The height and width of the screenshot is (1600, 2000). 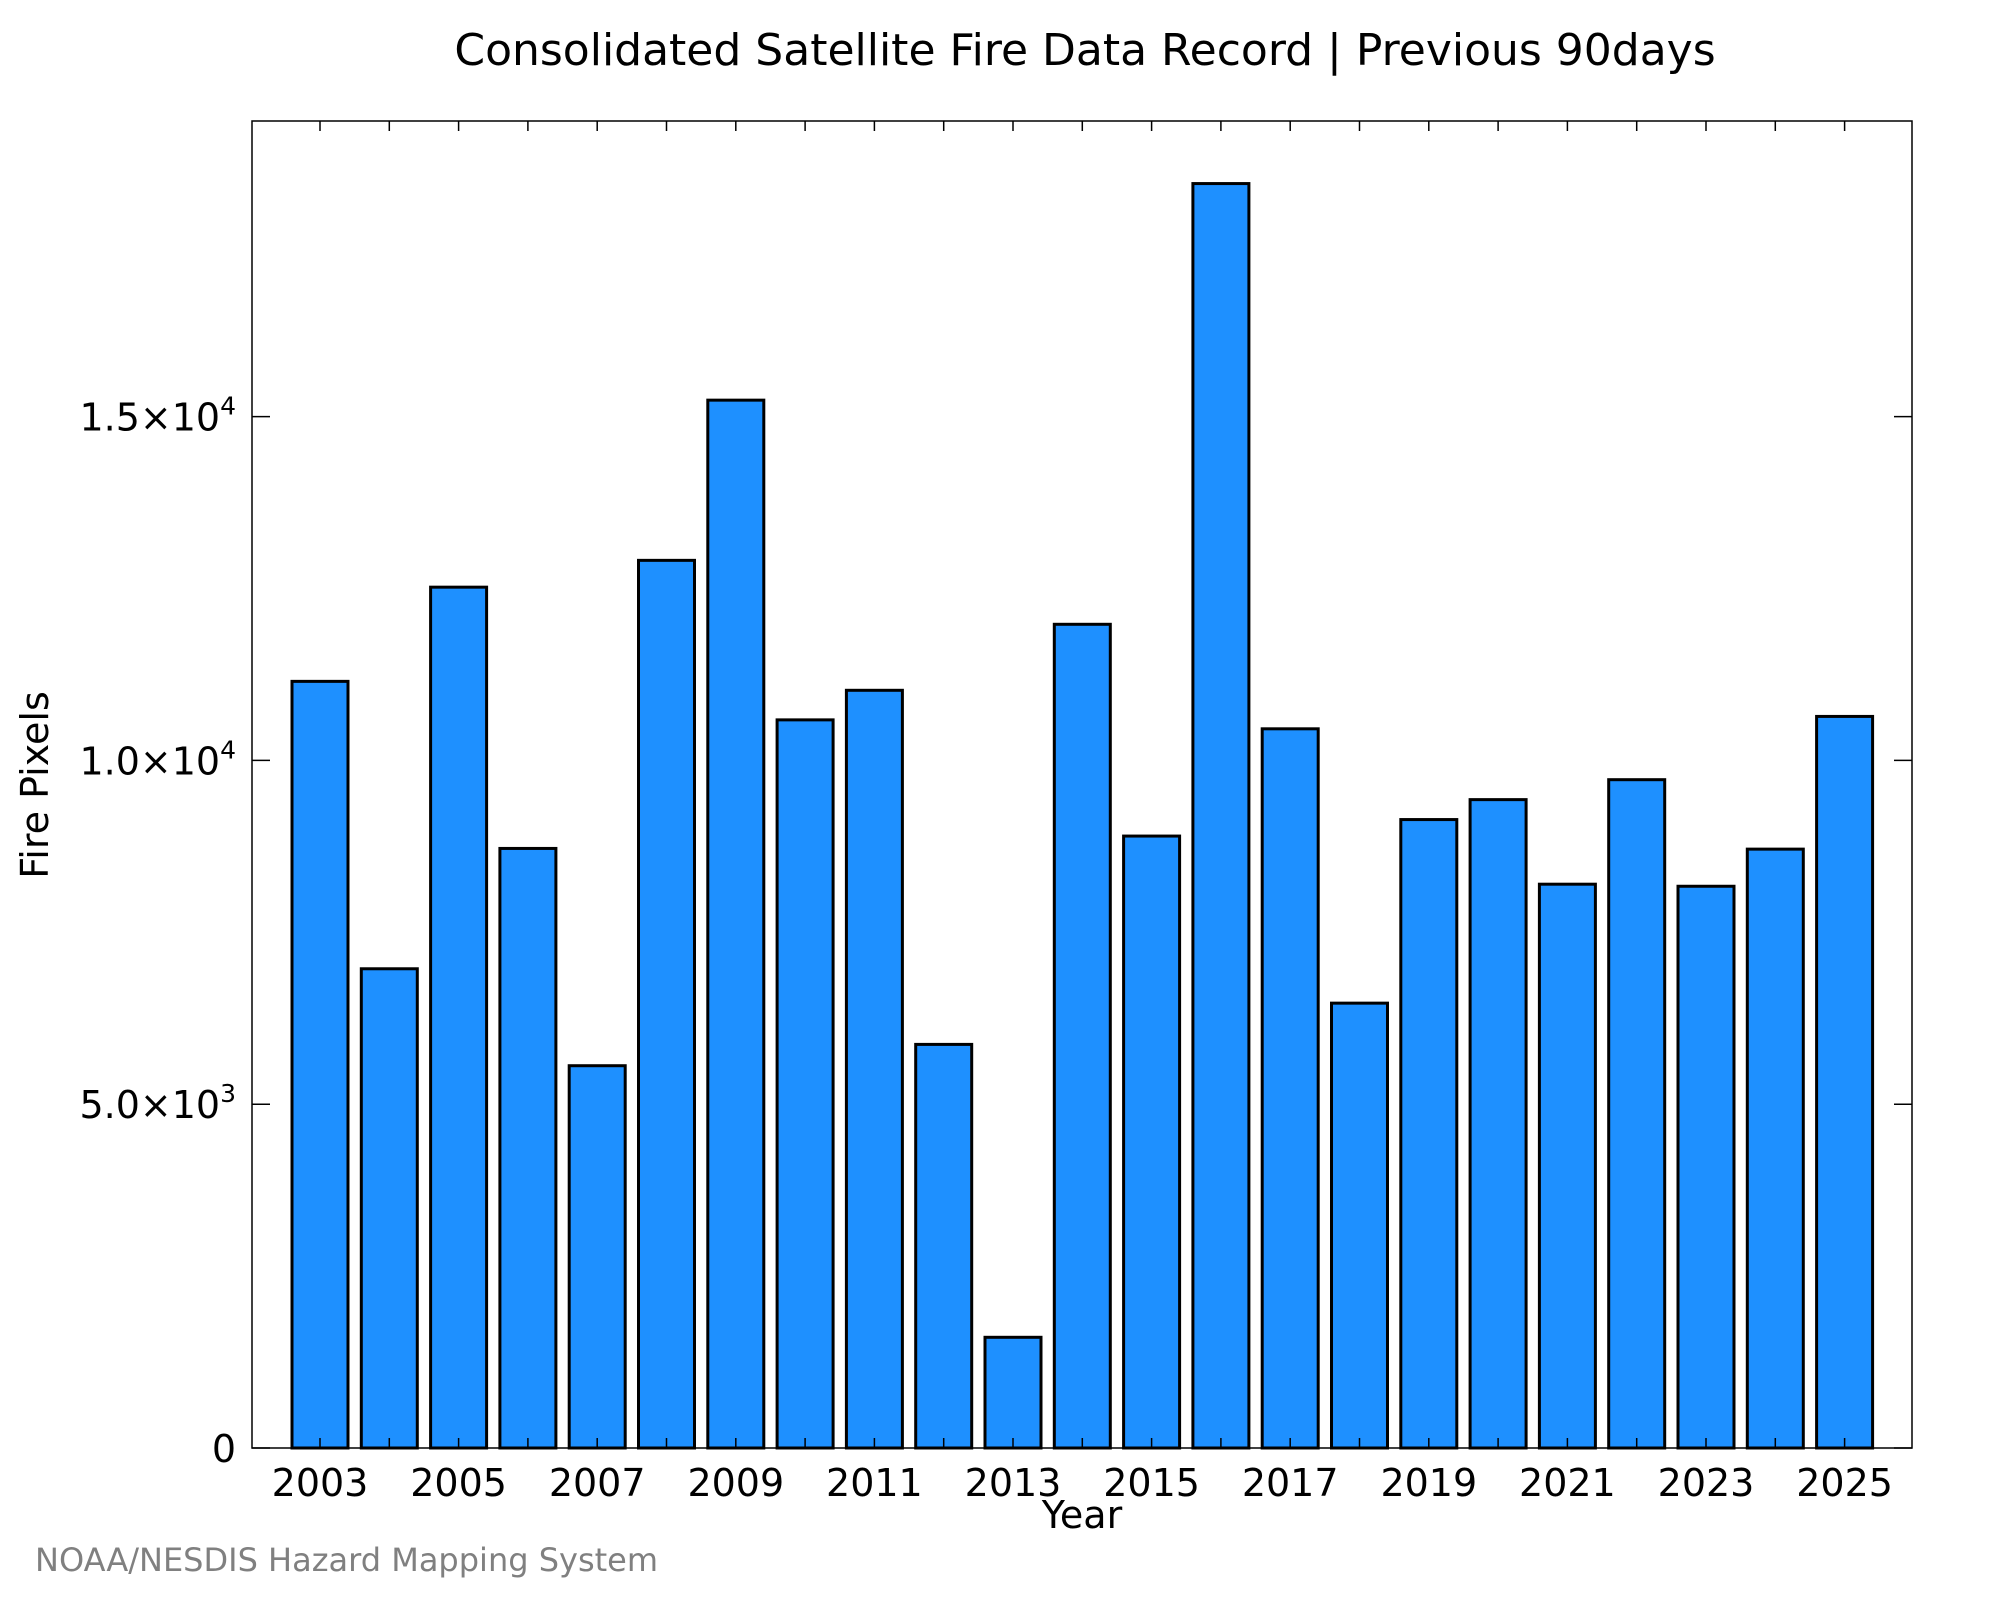 What do you see at coordinates (1428, 1483) in the screenshot?
I see `x-tick-label: 2019` at bounding box center [1428, 1483].